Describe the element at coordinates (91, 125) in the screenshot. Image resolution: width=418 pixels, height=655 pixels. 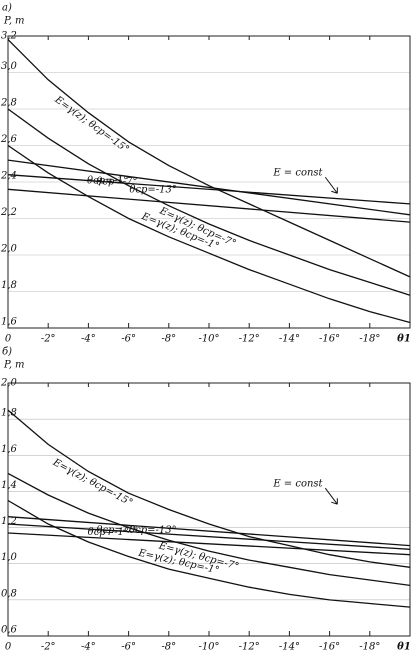
I see `curve-label: E=γ(z); θср=-15°` at that location.